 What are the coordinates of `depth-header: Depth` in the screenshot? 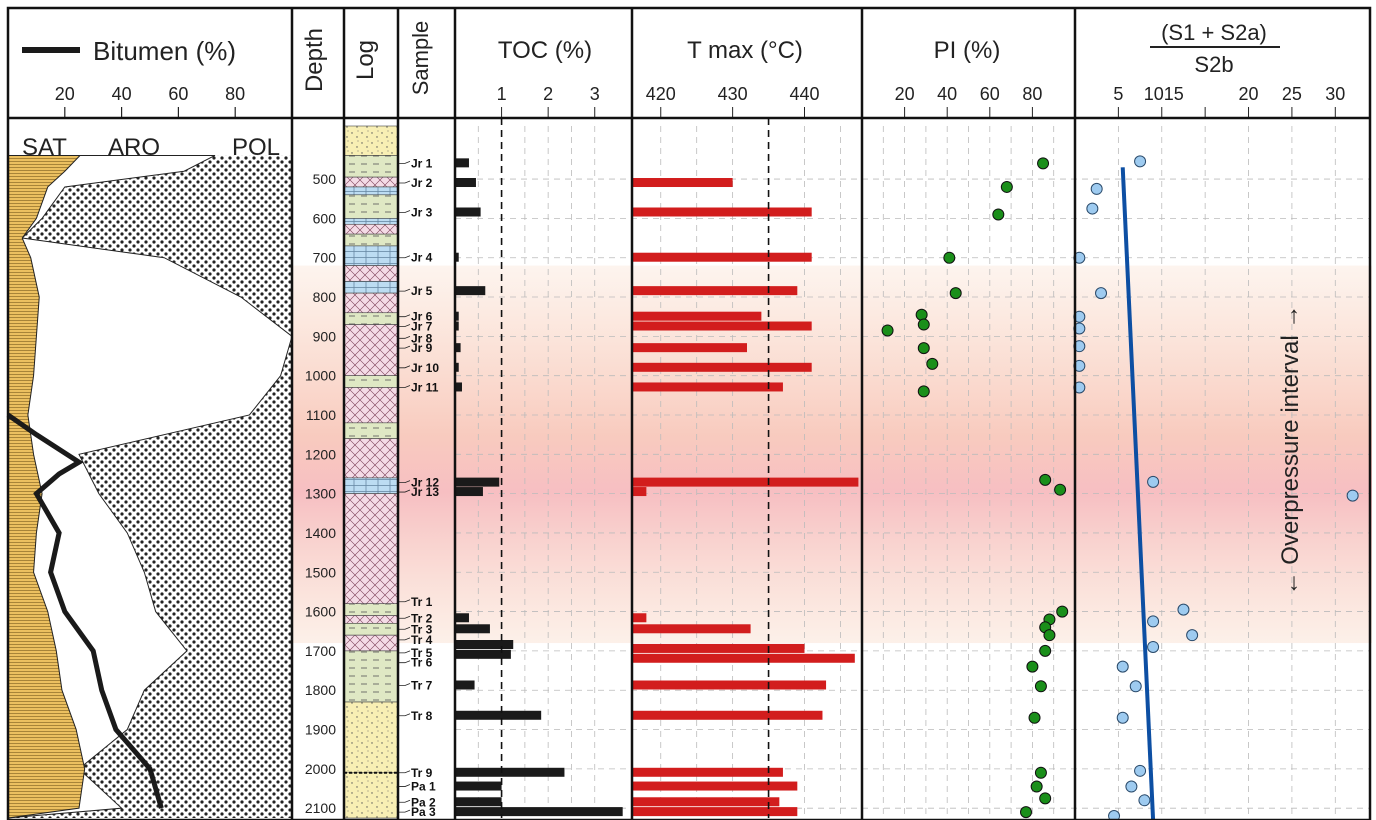 It's located at (314, 60).